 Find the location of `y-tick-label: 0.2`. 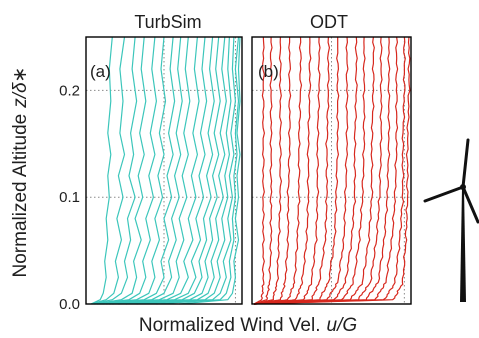

y-tick-label: 0.2 is located at coordinates (69, 90).